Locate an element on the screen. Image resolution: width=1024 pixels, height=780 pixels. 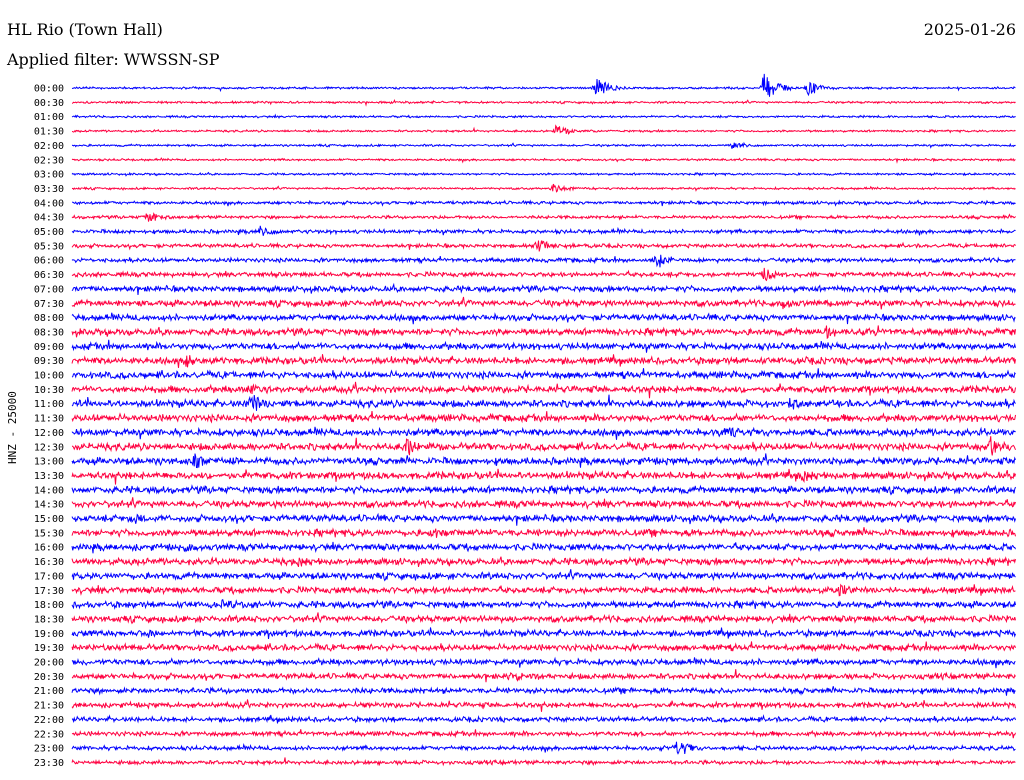
time-tick-label: 16:00 is located at coordinates (49, 548).